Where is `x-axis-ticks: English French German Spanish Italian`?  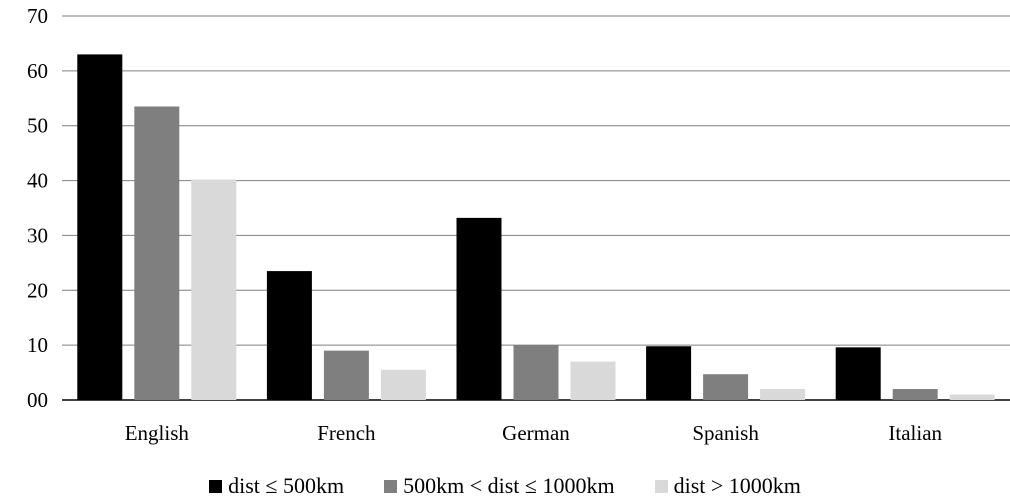 x-axis-ticks: English French German Spanish Italian is located at coordinates (534, 433).